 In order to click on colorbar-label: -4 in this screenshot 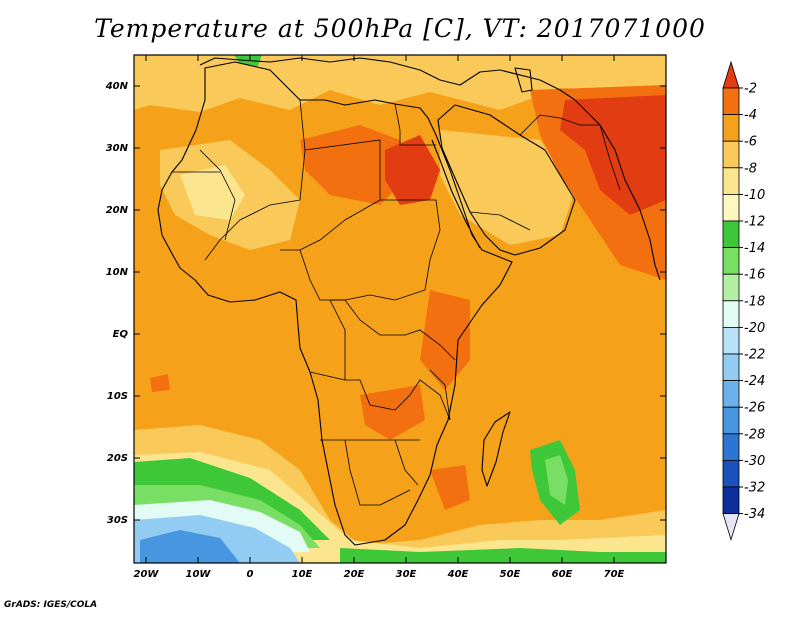, I will do `click(750, 115)`.